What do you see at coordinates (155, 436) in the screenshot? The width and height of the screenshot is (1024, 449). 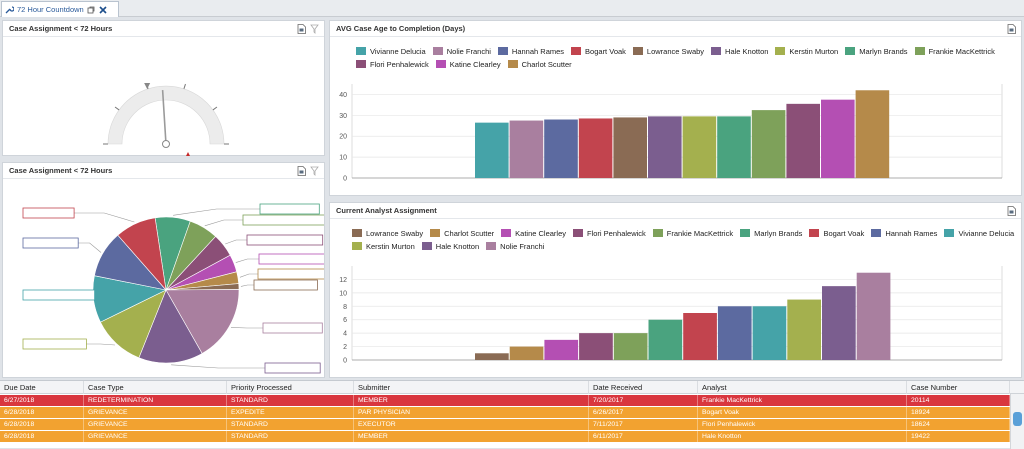 I see `cell-case-type: GRIEVANCE` at bounding box center [155, 436].